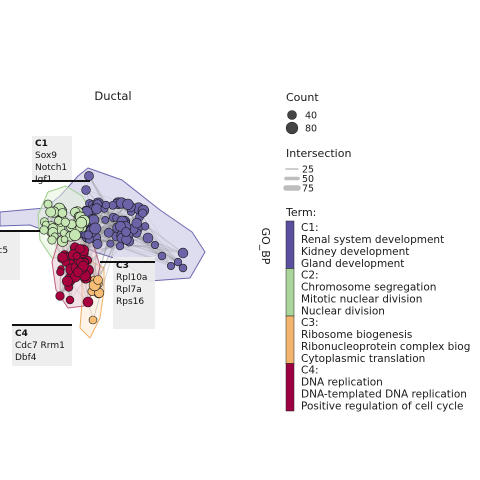 This screenshot has width=480, height=480. What do you see at coordinates (129, 290) in the screenshot?
I see `callout-gene: Rpl7a` at bounding box center [129, 290].